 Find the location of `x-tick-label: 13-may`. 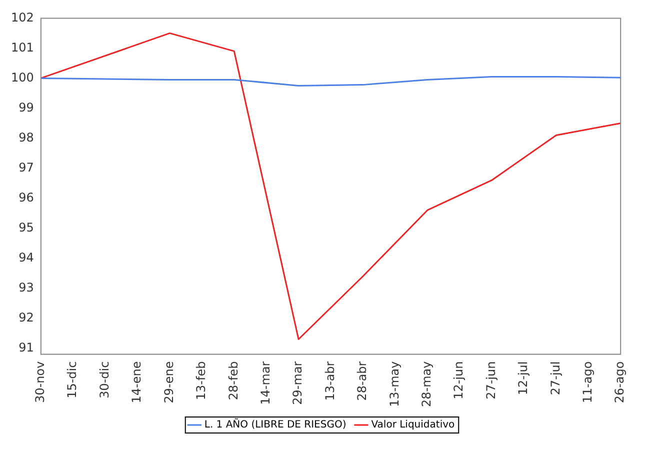

x-tick-label: 13-may is located at coordinates (394, 384).